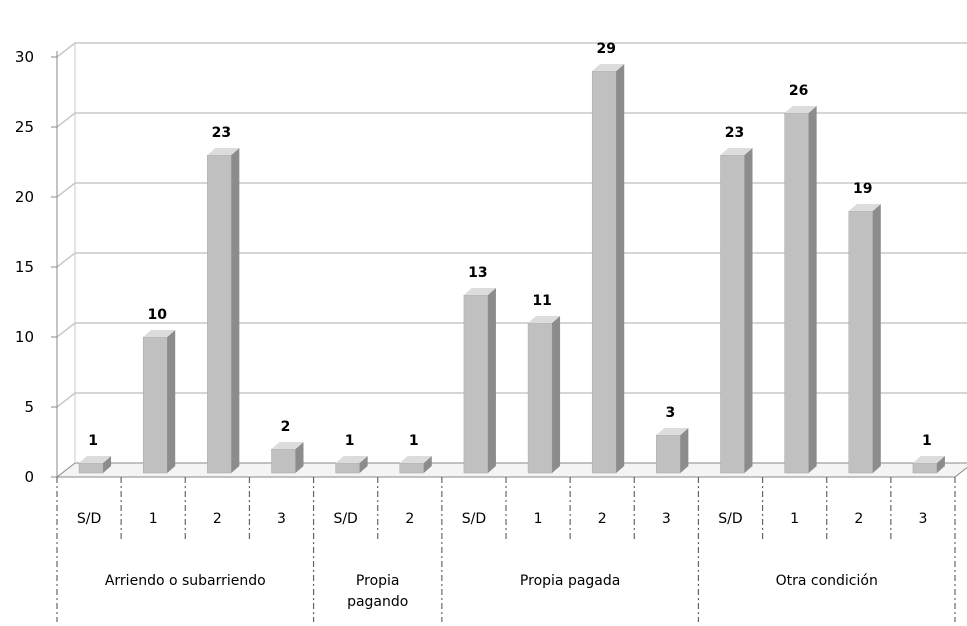 The height and width of the screenshot is (626, 967). What do you see at coordinates (24, 337) in the screenshot?
I see `y-tick-label: 10` at bounding box center [24, 337].